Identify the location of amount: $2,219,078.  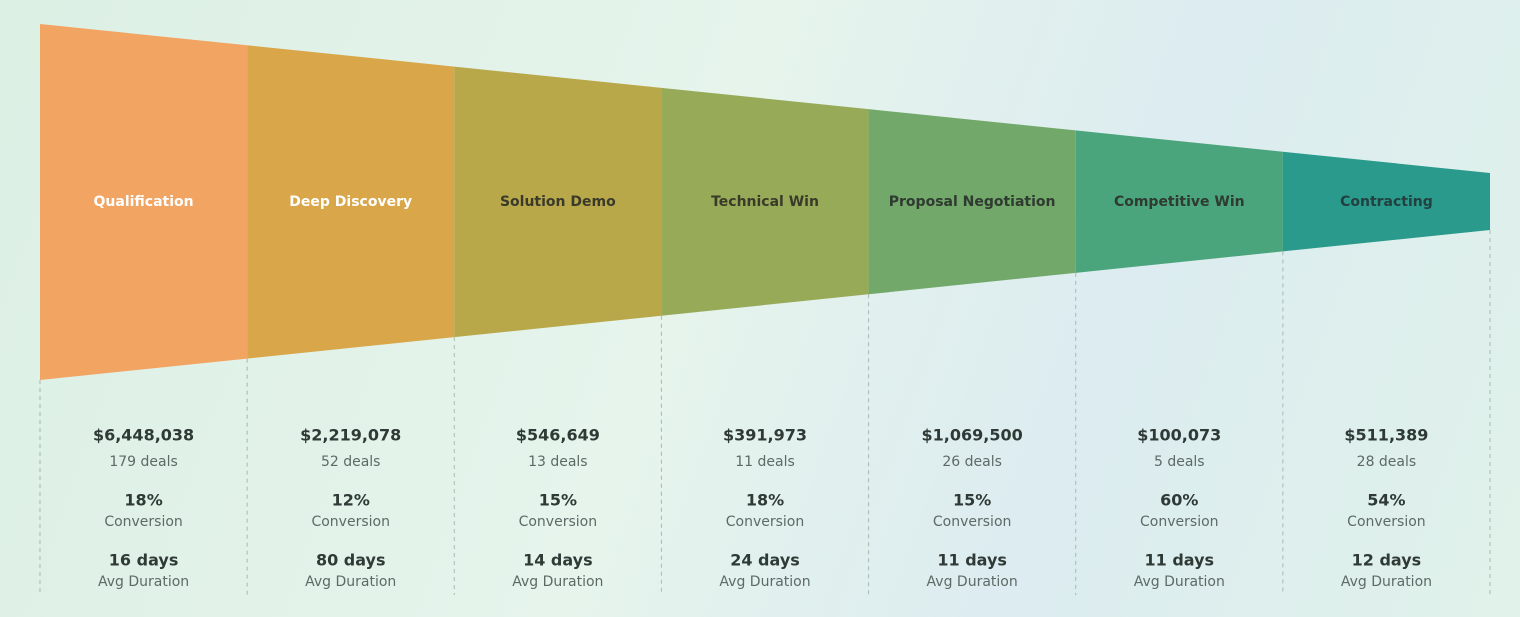
(350, 435).